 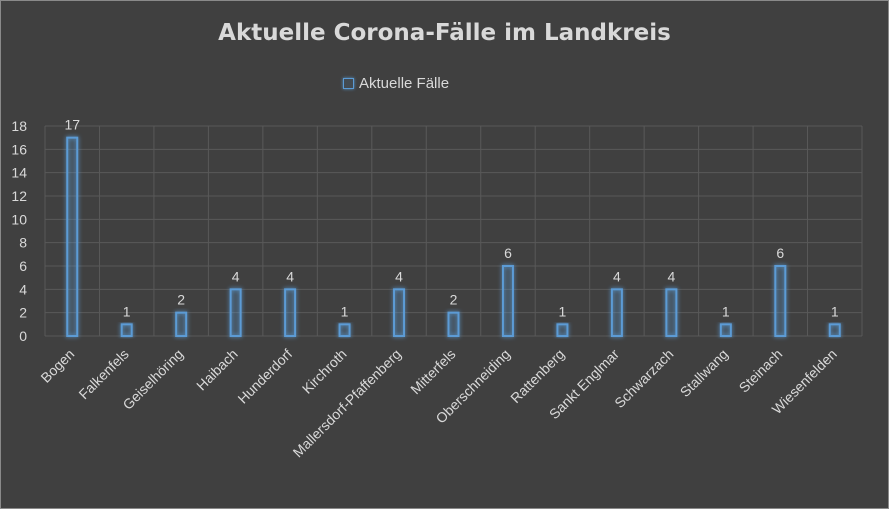 I want to click on x-tick-label: Bogen, so click(x=57, y=366).